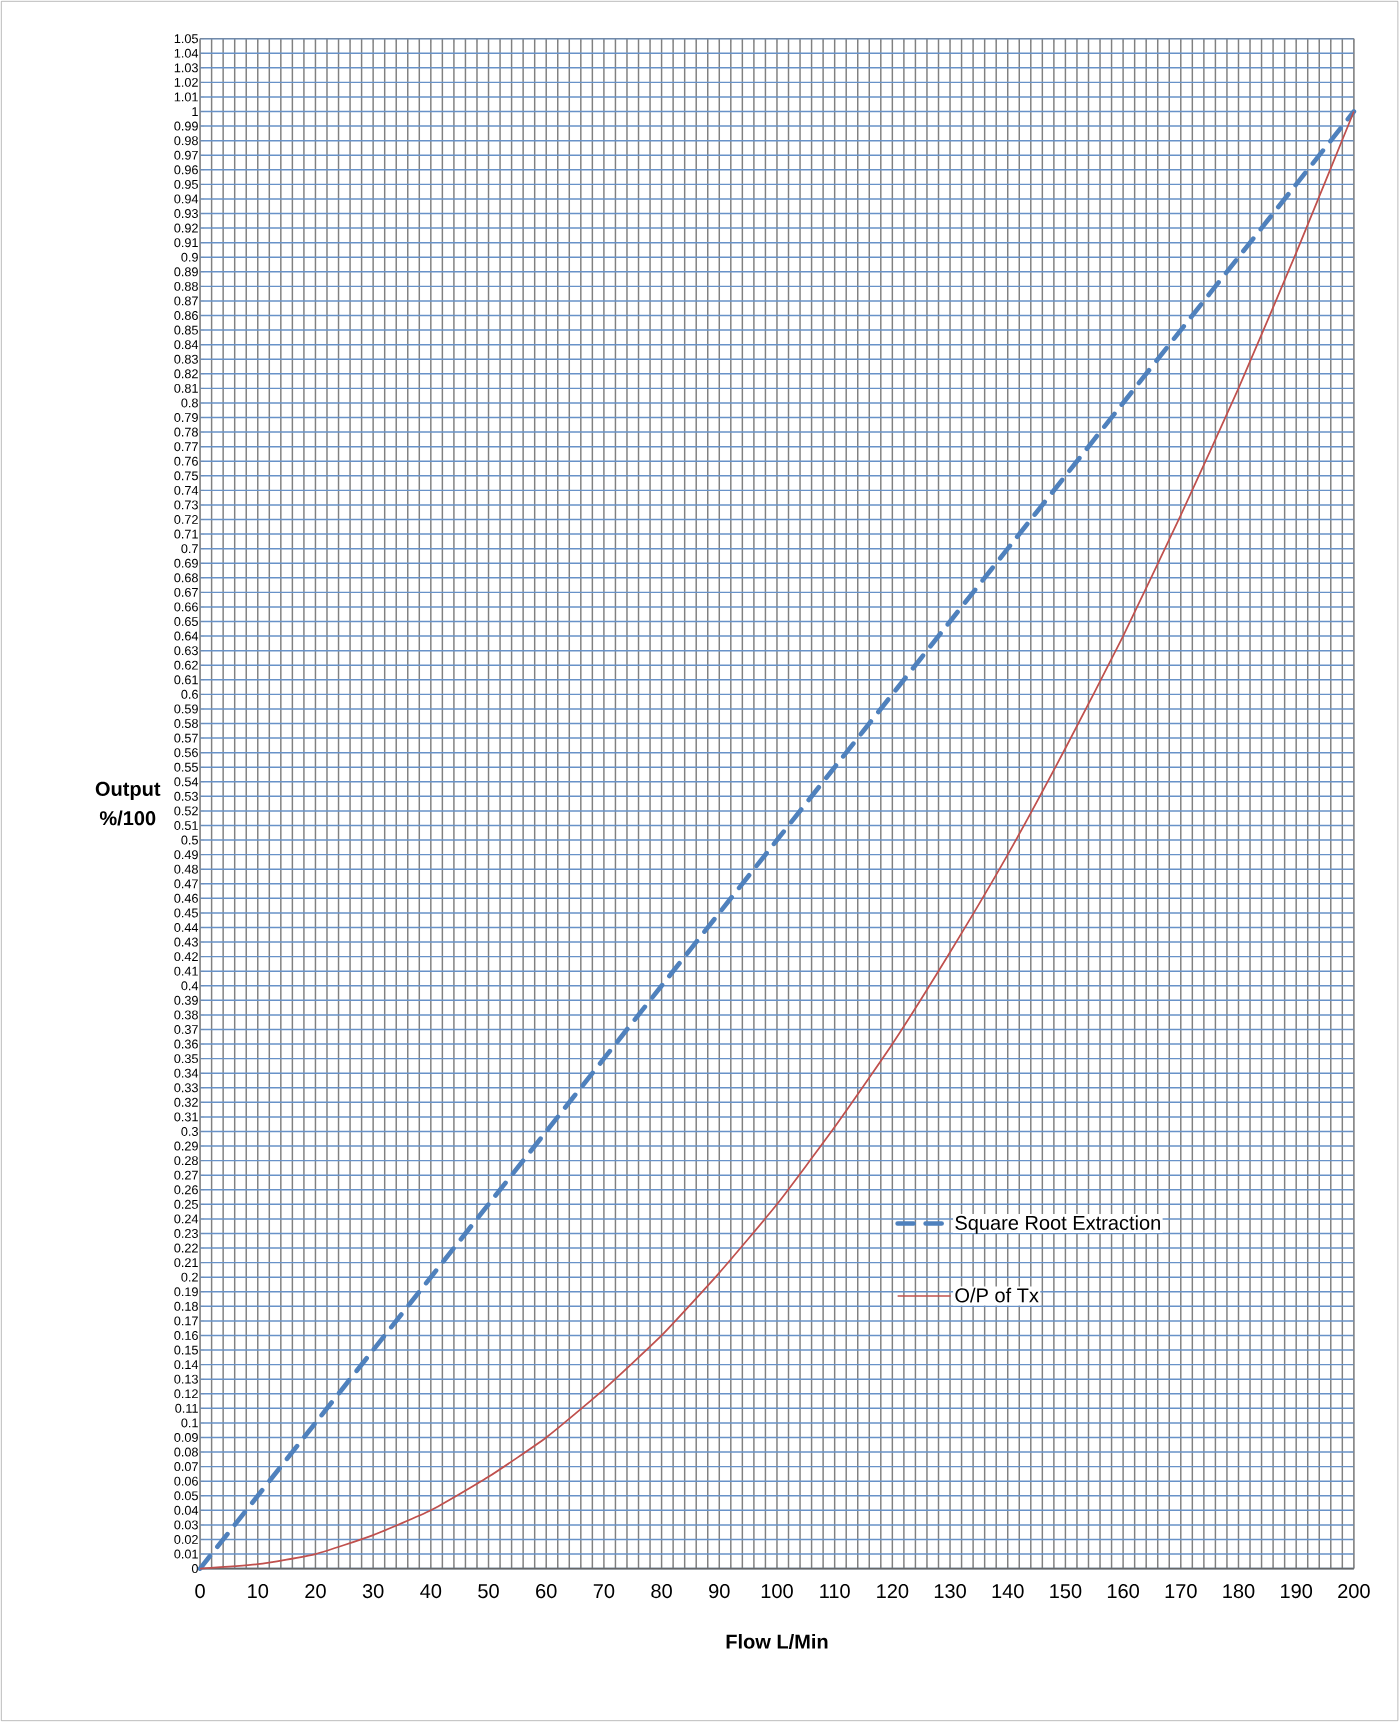 This screenshot has width=1399, height=1722. Describe the element at coordinates (186, 141) in the screenshot. I see `y-tick-label: 0.98` at that location.